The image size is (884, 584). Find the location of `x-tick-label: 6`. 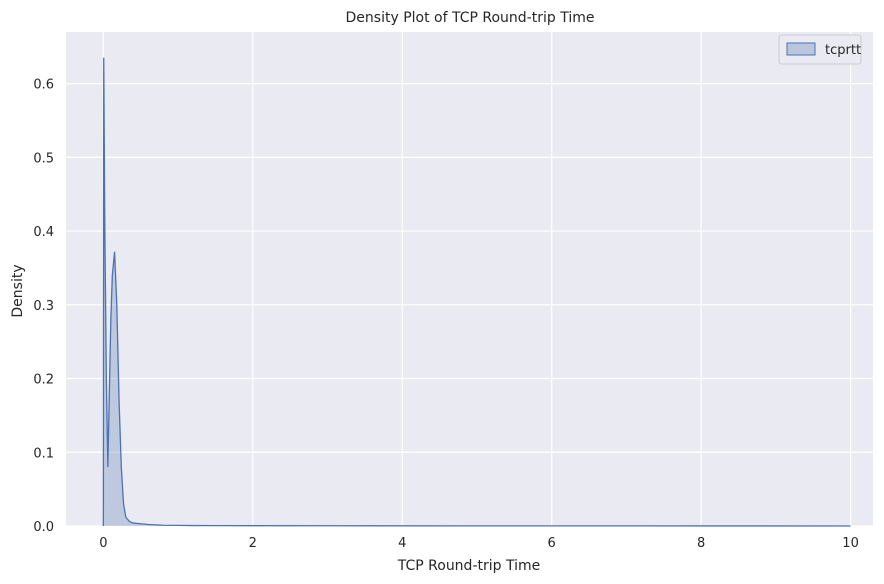

x-tick-label: 6 is located at coordinates (552, 543).